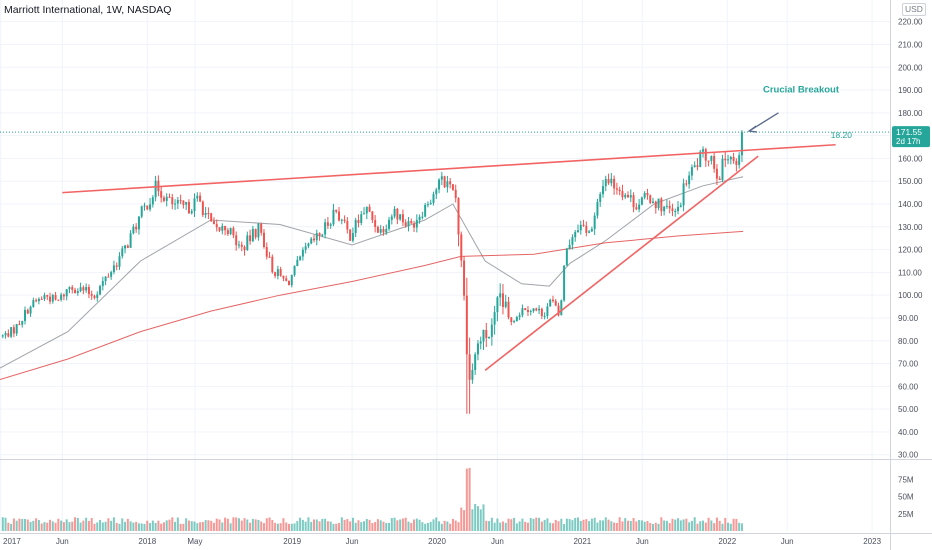  What do you see at coordinates (642, 541) in the screenshot?
I see `time-tick-label: Jun` at bounding box center [642, 541].